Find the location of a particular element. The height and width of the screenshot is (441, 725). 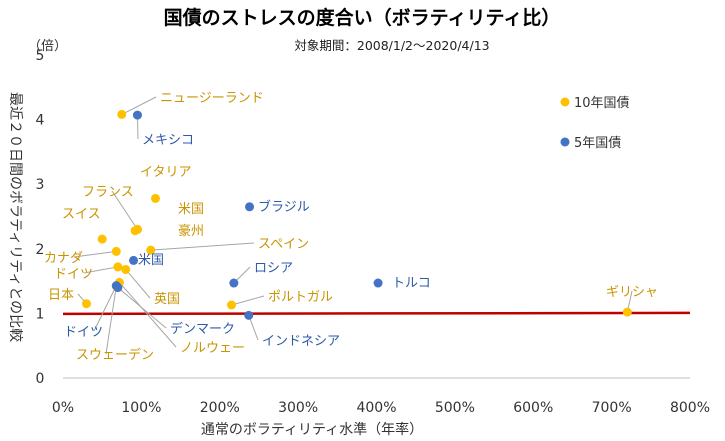

x-tick-label: 400% is located at coordinates (376, 408).